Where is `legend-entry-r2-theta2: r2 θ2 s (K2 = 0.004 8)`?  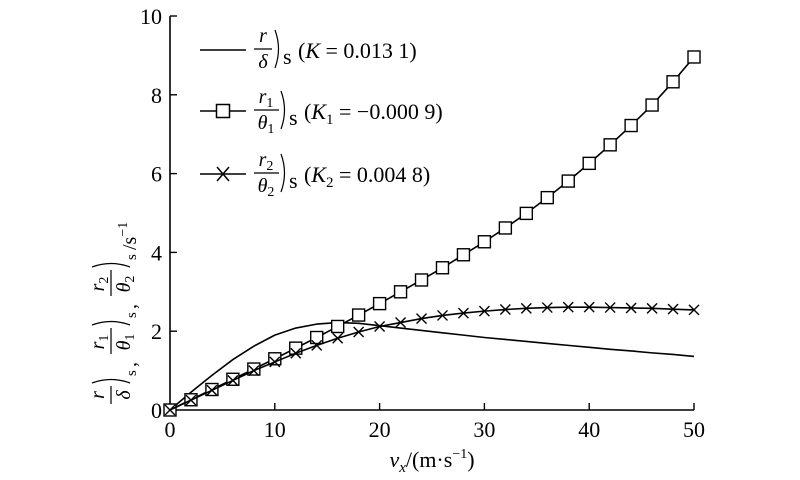
legend-entry-r2-theta2: r2 θ2 s (K2 = 0.004 8) is located at coordinates (315, 174).